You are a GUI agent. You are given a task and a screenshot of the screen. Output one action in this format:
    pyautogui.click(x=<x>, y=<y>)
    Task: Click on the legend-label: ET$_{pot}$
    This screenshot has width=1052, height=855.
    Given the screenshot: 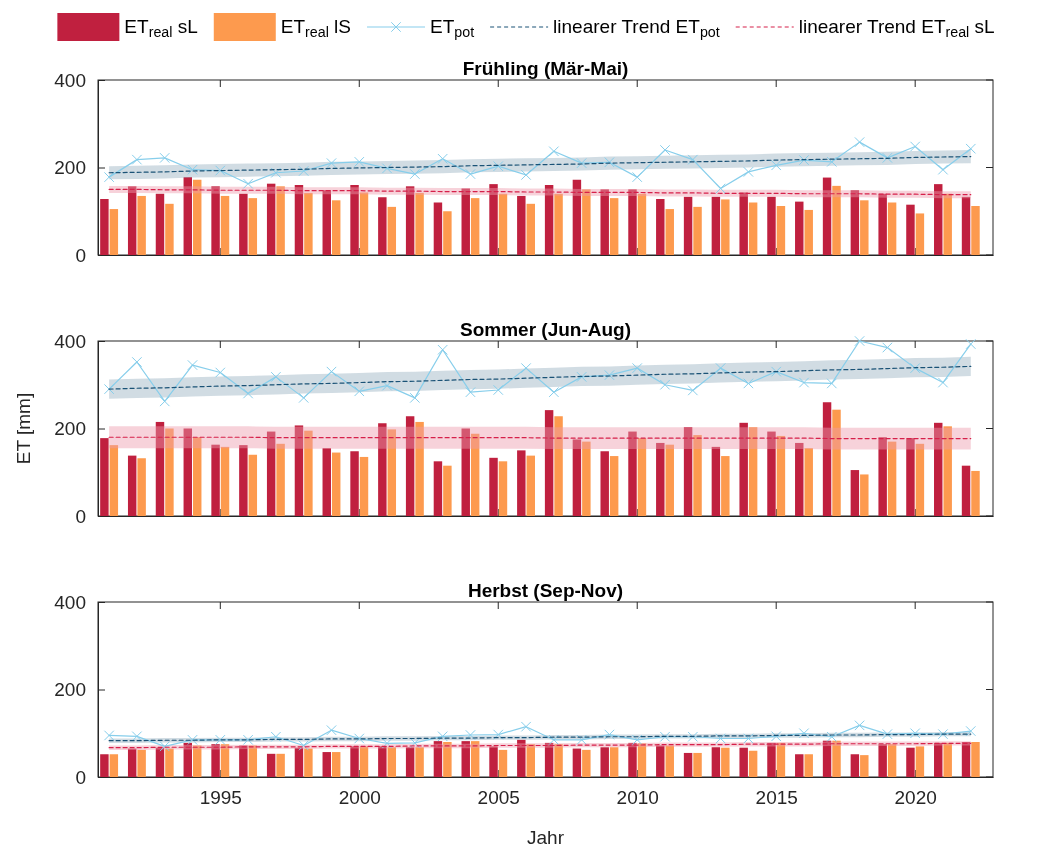 What is the action you would take?
    pyautogui.click(x=452, y=28)
    